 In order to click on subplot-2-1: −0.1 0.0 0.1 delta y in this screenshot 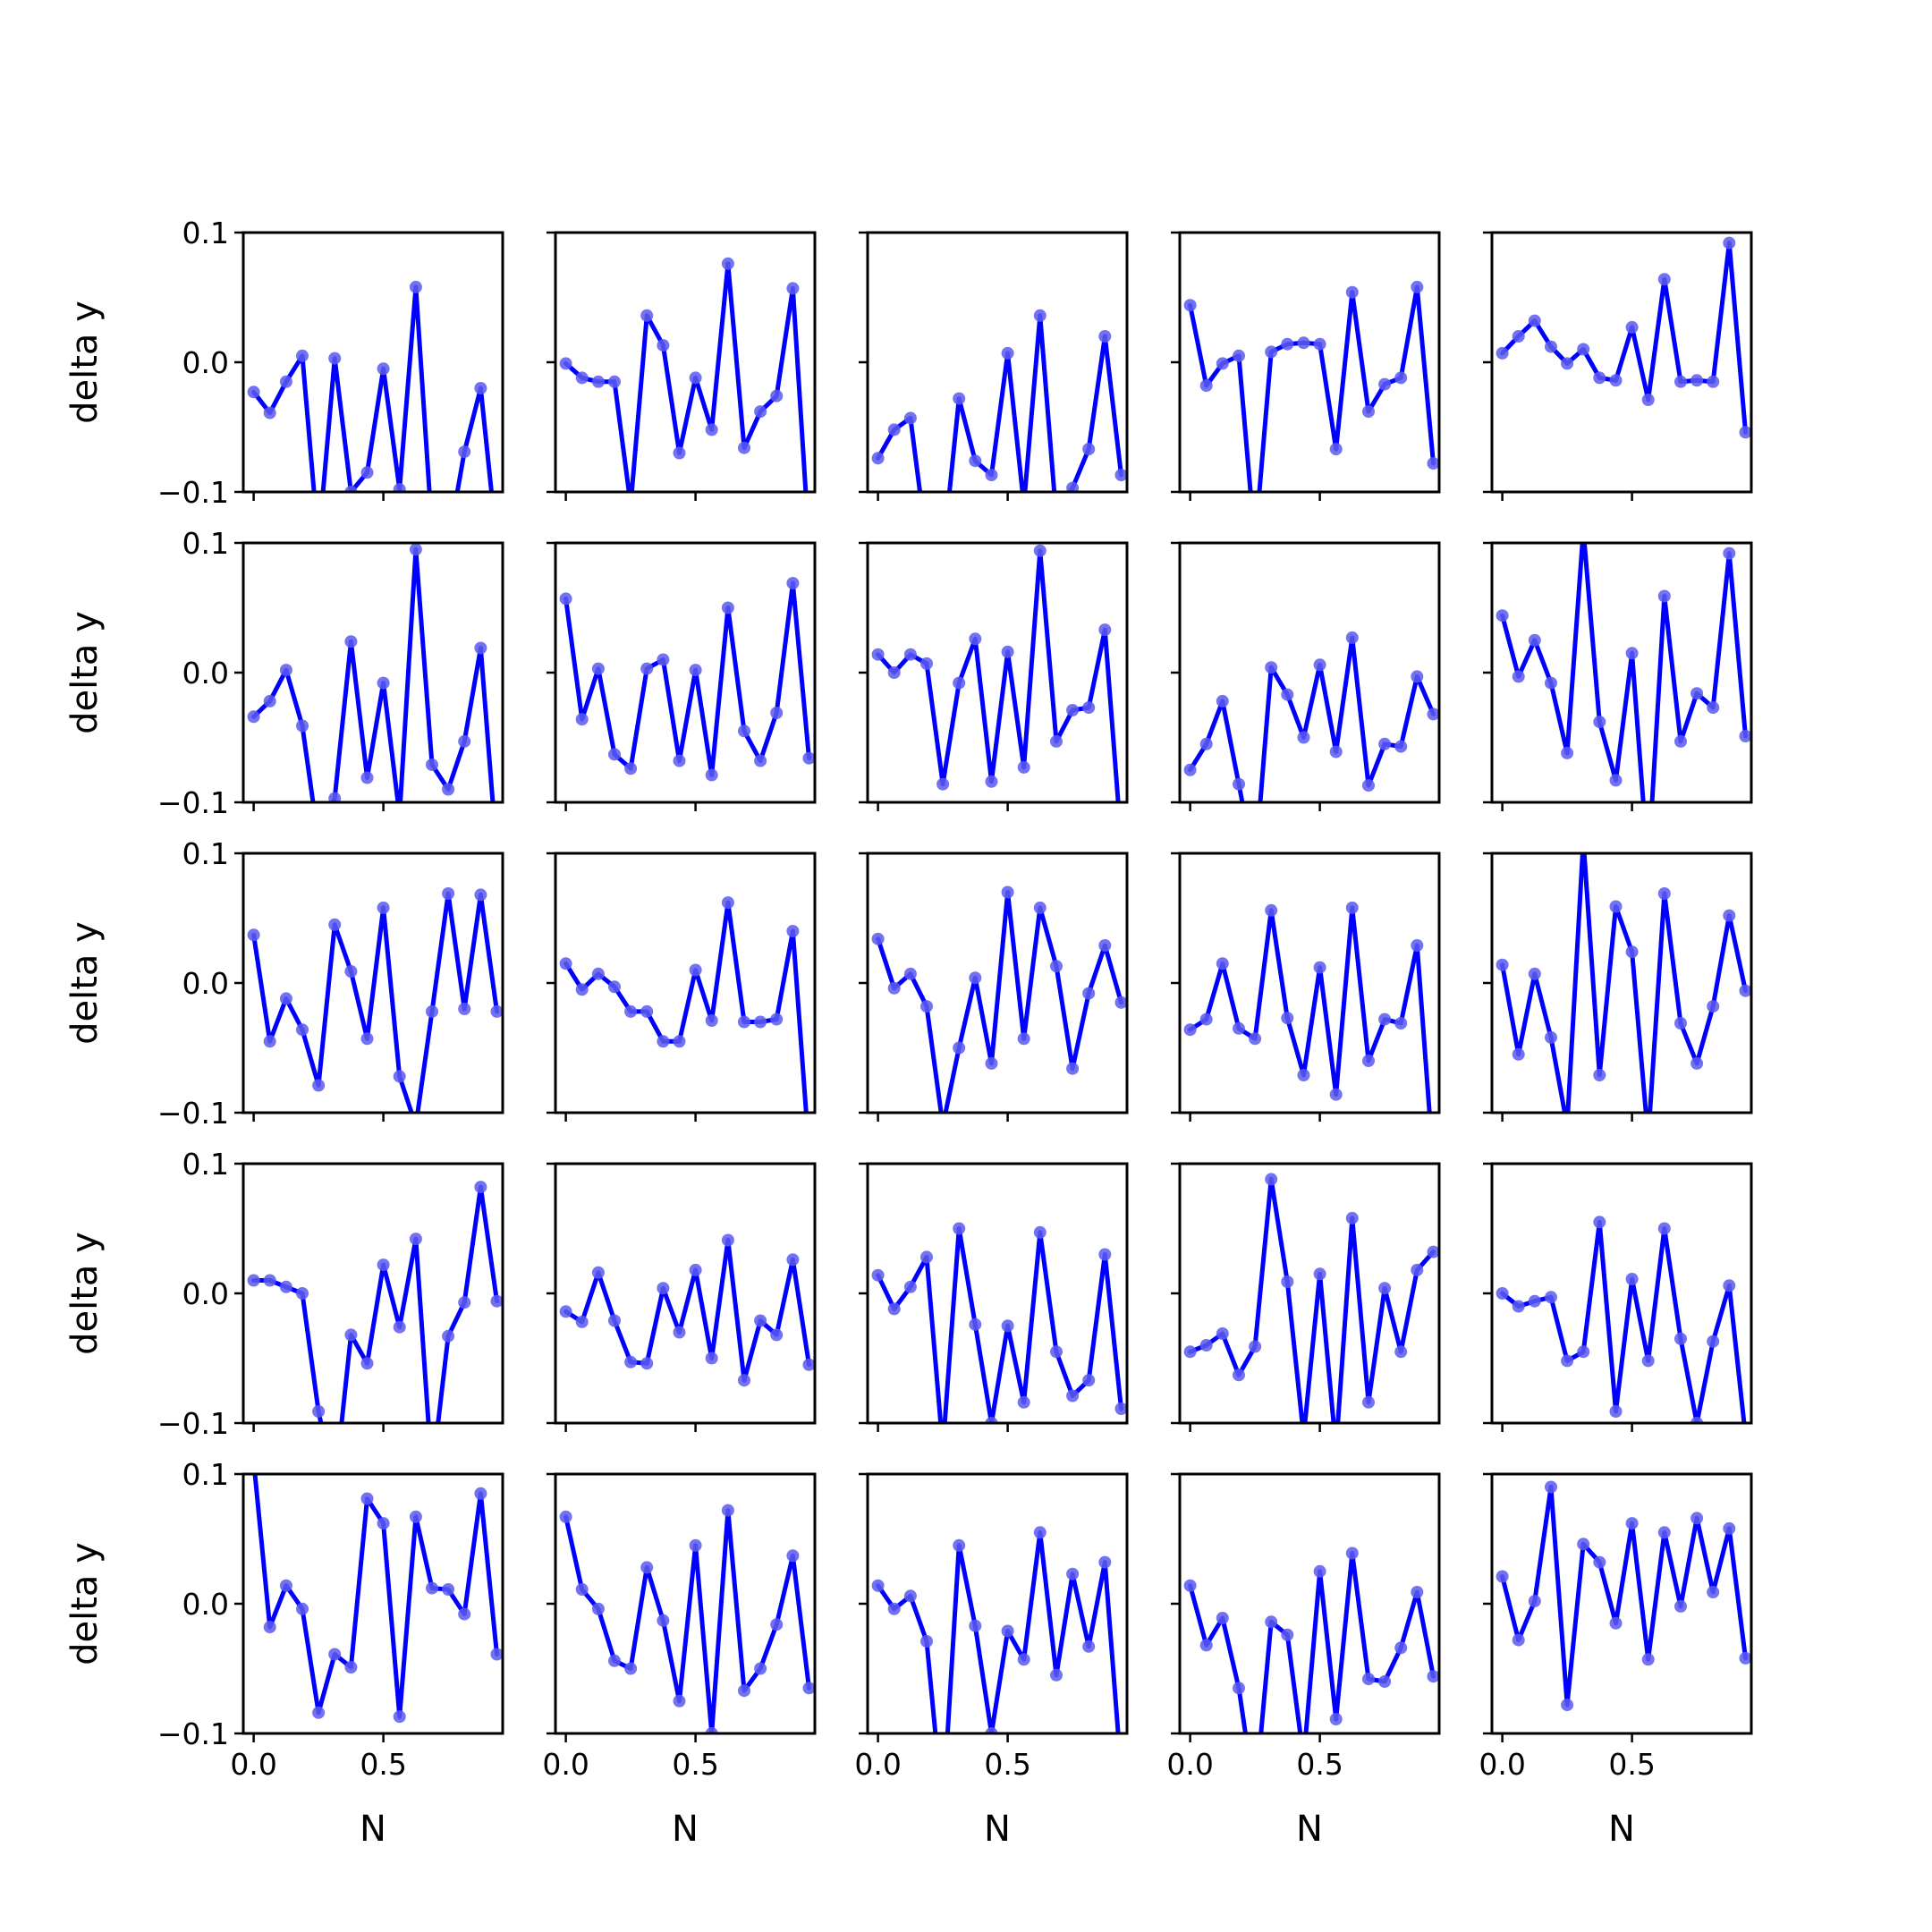, I will do `click(284, 687)`.